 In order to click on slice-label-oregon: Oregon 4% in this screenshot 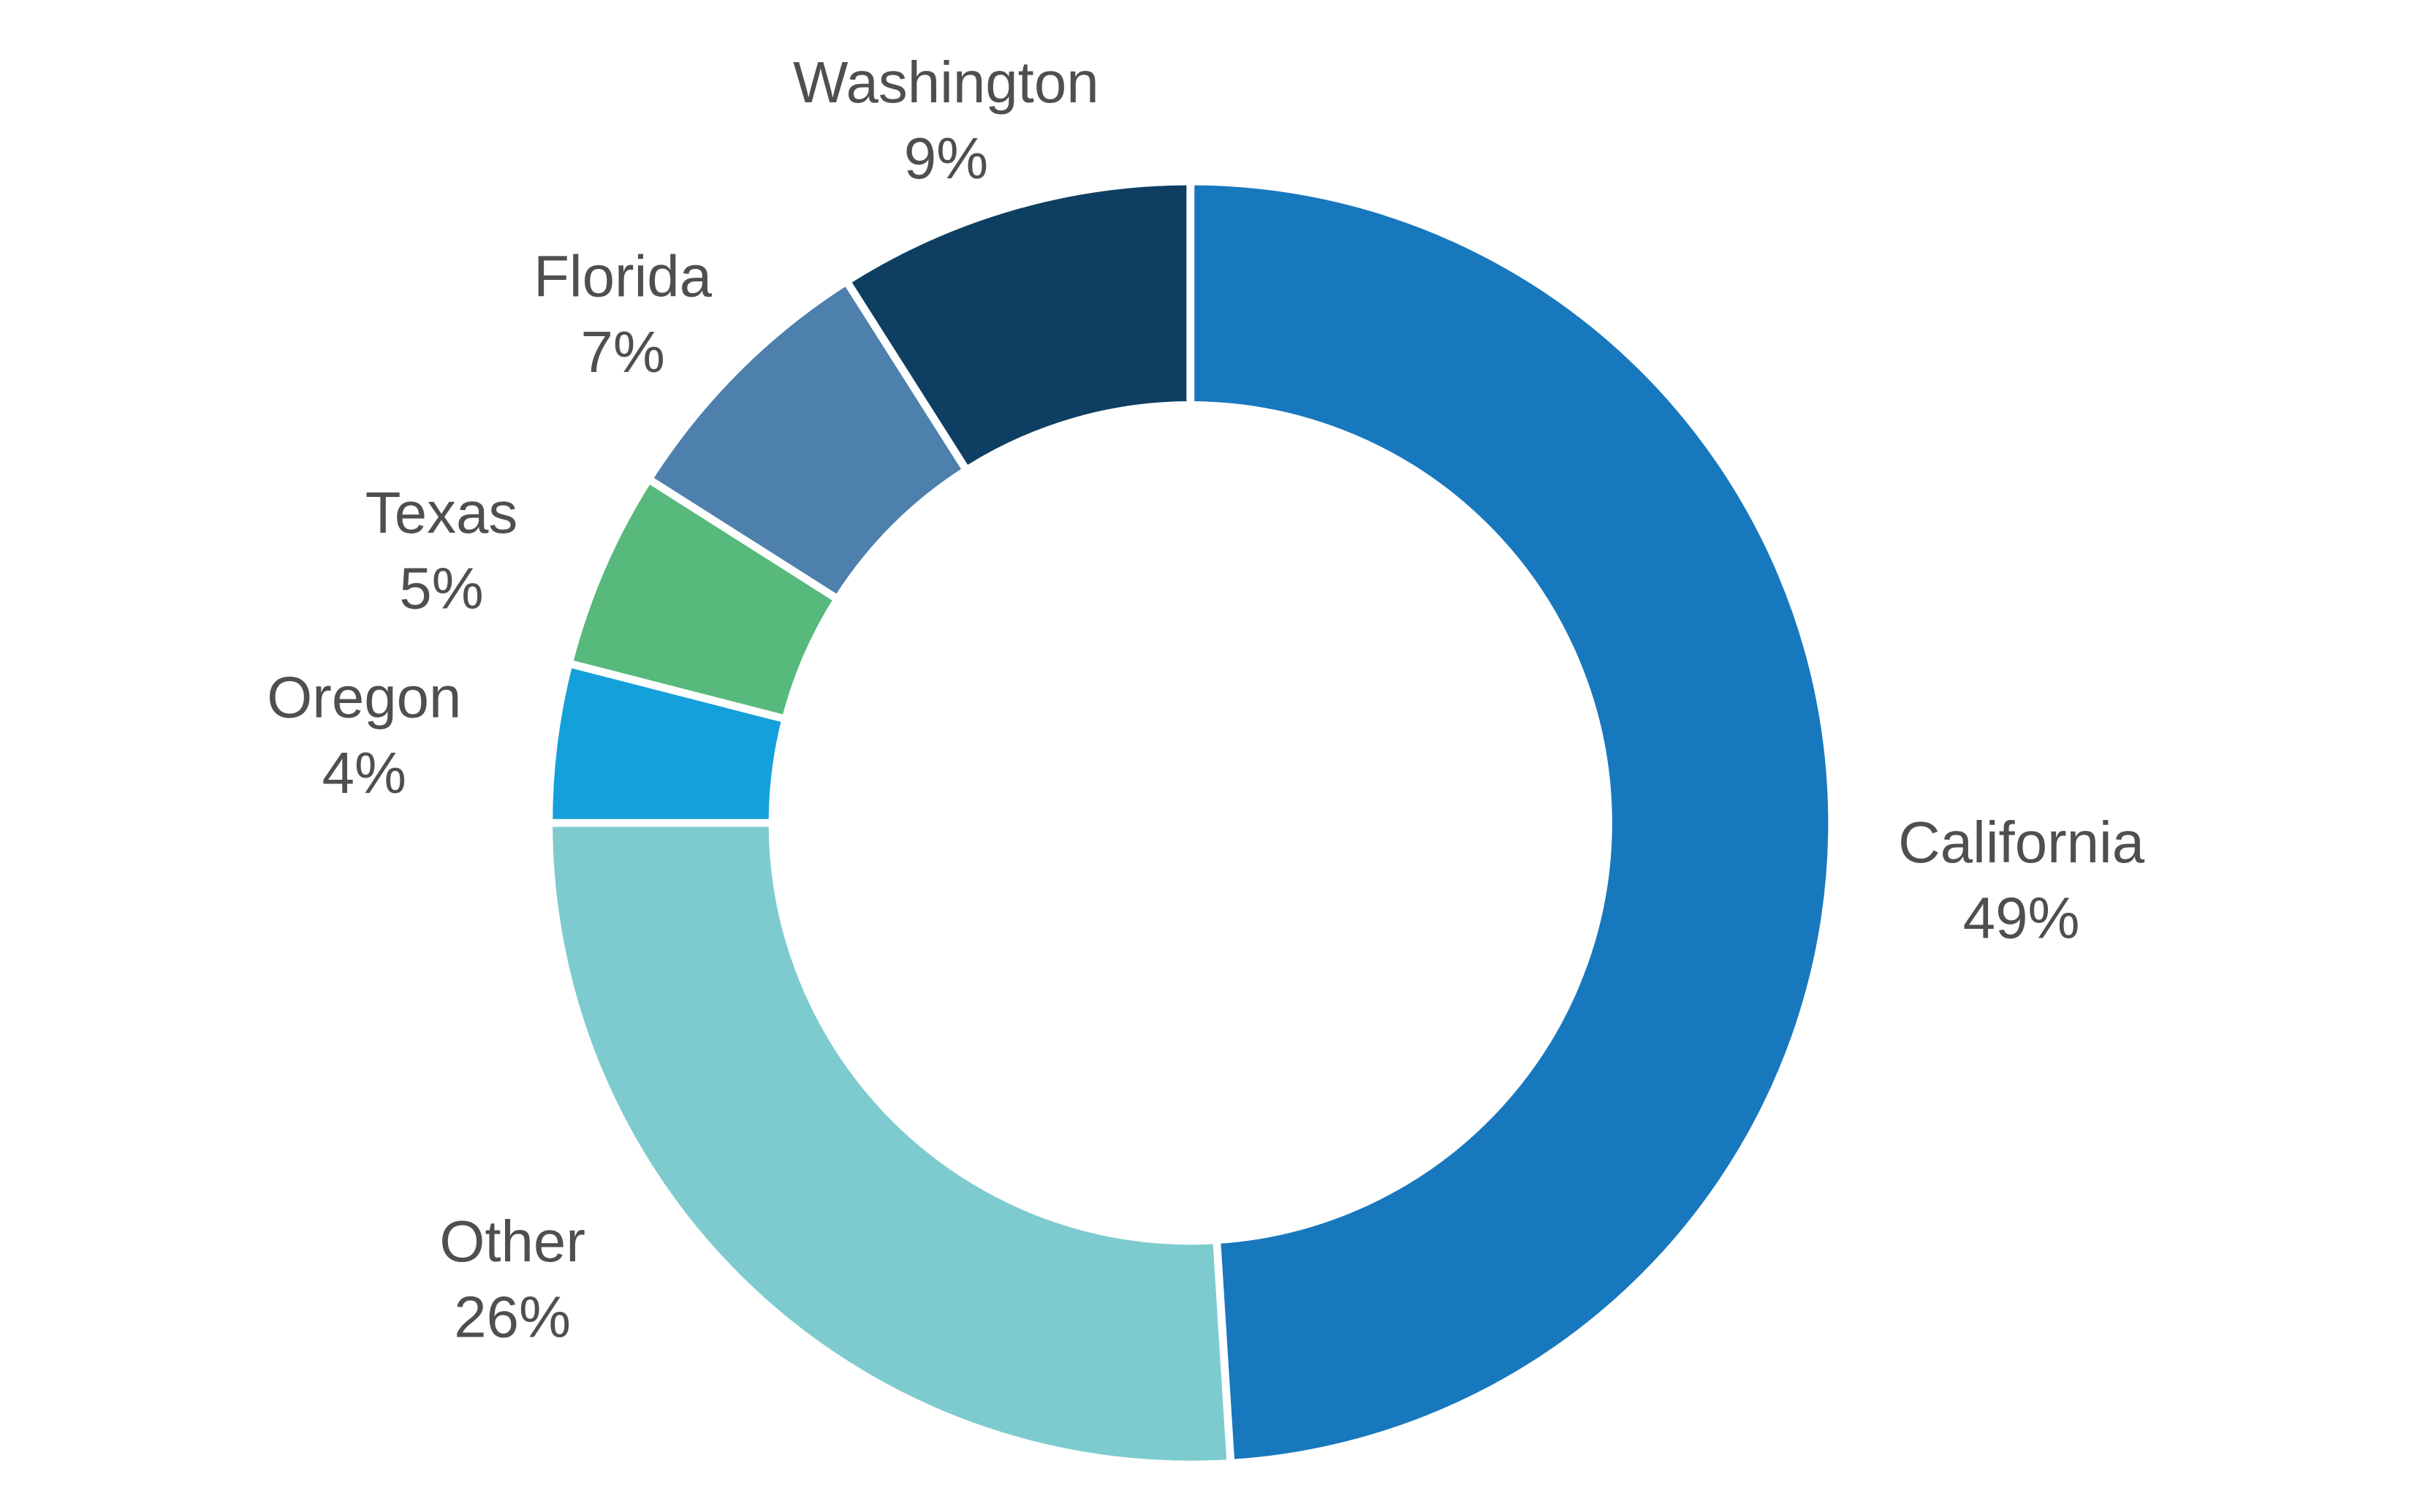, I will do `click(364, 735)`.